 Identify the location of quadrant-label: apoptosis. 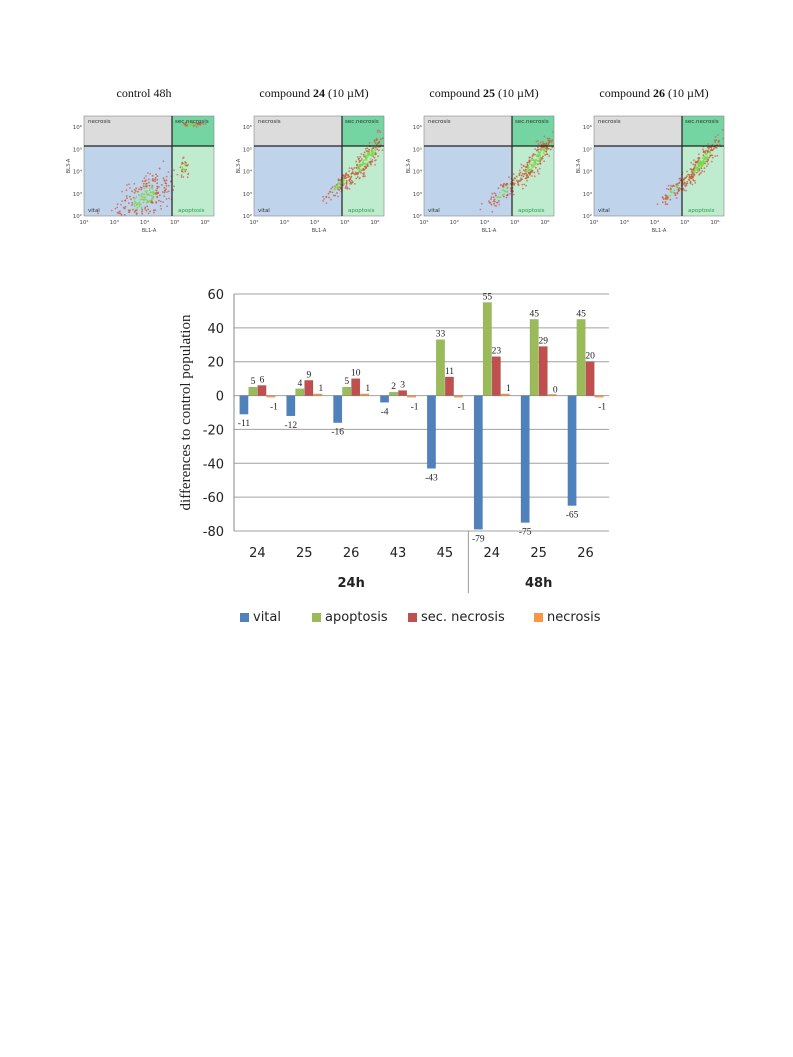
(701, 211).